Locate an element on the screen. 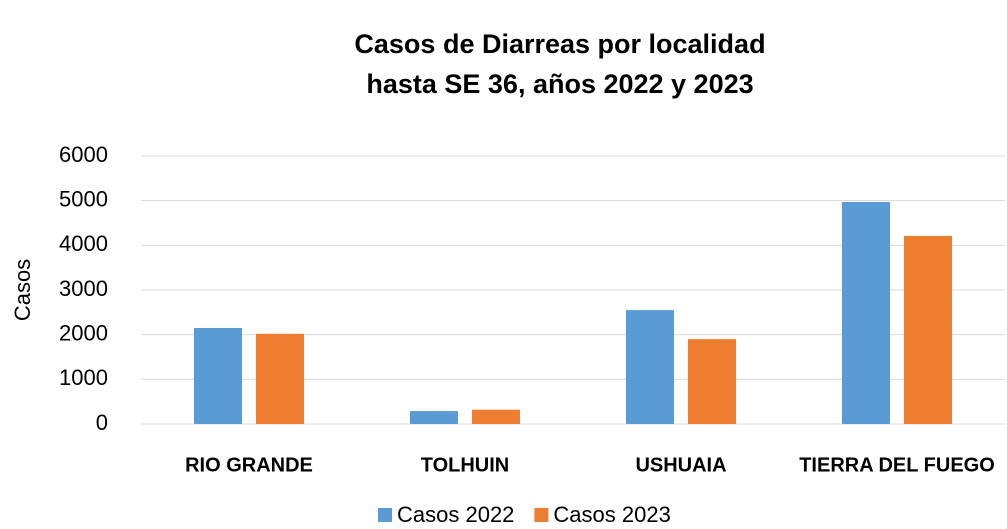 The height and width of the screenshot is (529, 1007). y-tick-label: 5000 is located at coordinates (83, 198).